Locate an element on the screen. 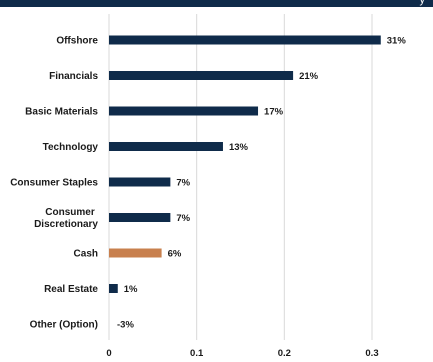 This screenshot has width=433, height=362. value-label-6: 6% is located at coordinates (175, 254).